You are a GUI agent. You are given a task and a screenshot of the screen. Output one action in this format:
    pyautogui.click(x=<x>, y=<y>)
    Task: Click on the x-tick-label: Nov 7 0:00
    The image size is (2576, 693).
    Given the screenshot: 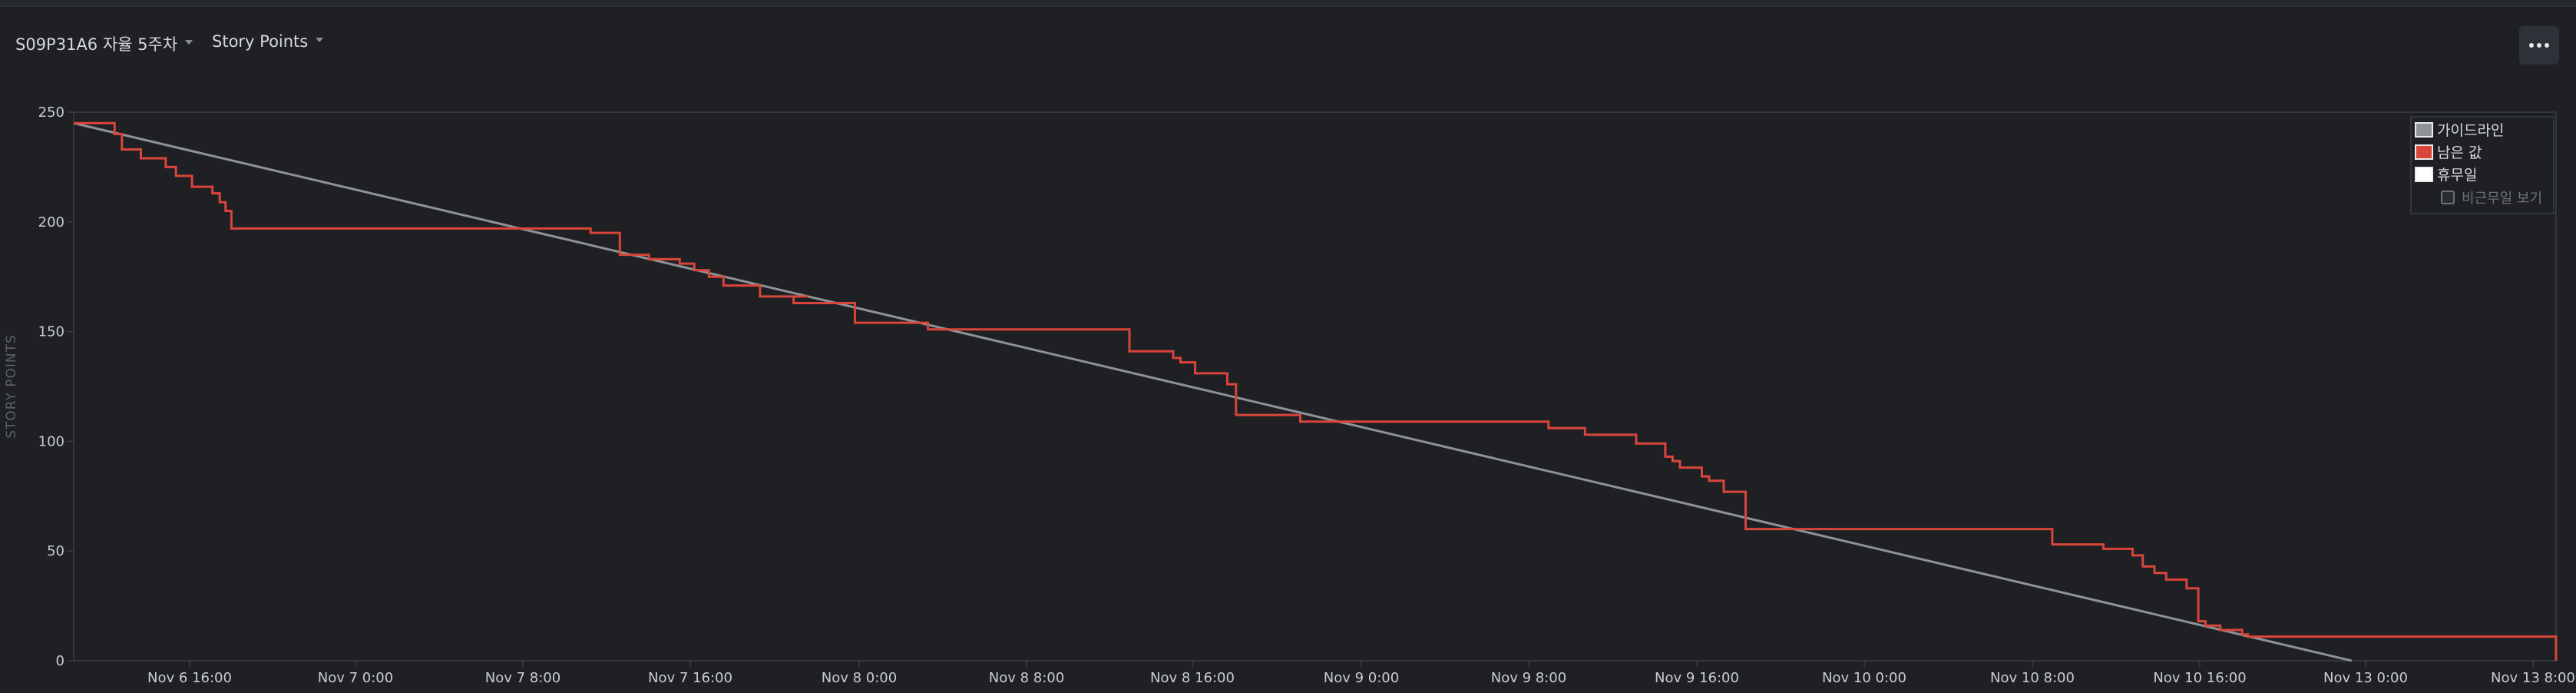 What is the action you would take?
    pyautogui.click(x=355, y=678)
    